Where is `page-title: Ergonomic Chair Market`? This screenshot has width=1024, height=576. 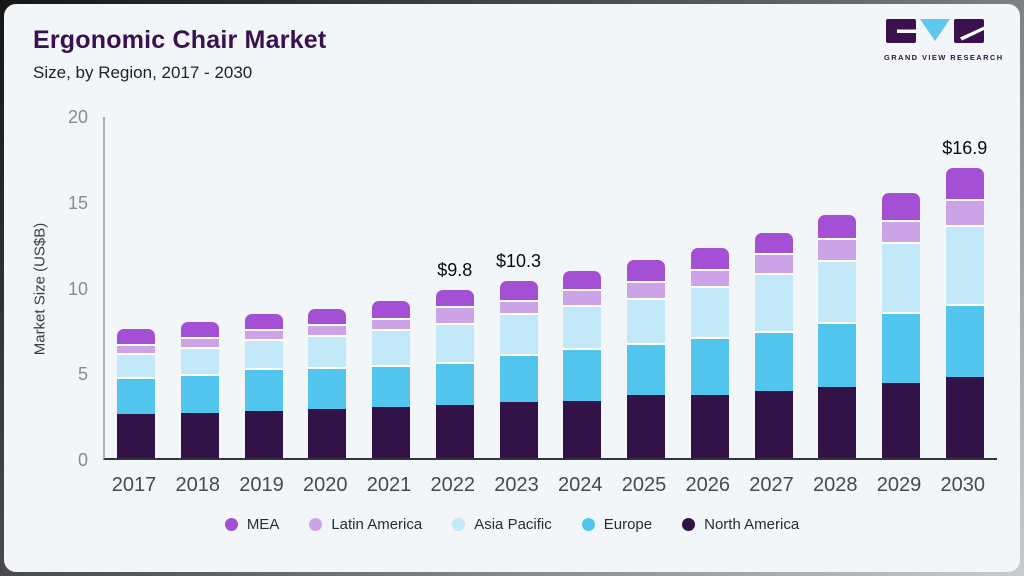 page-title: Ergonomic Chair Market is located at coordinates (180, 40).